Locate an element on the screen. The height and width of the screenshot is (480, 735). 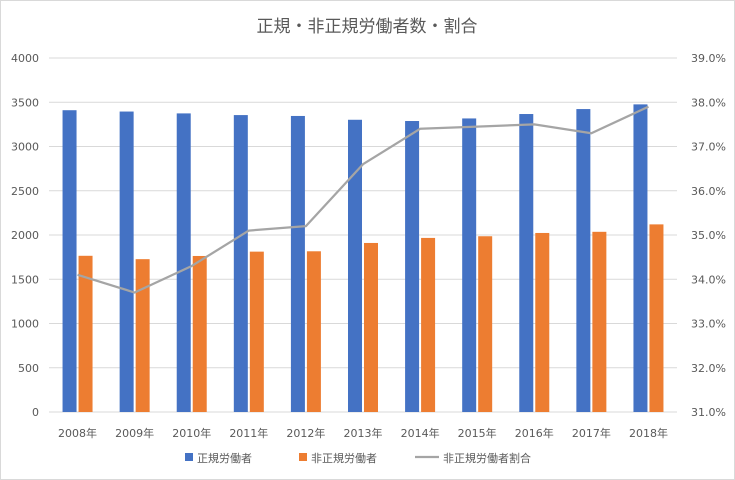
y-tick-label: 0 is located at coordinates (35, 412).